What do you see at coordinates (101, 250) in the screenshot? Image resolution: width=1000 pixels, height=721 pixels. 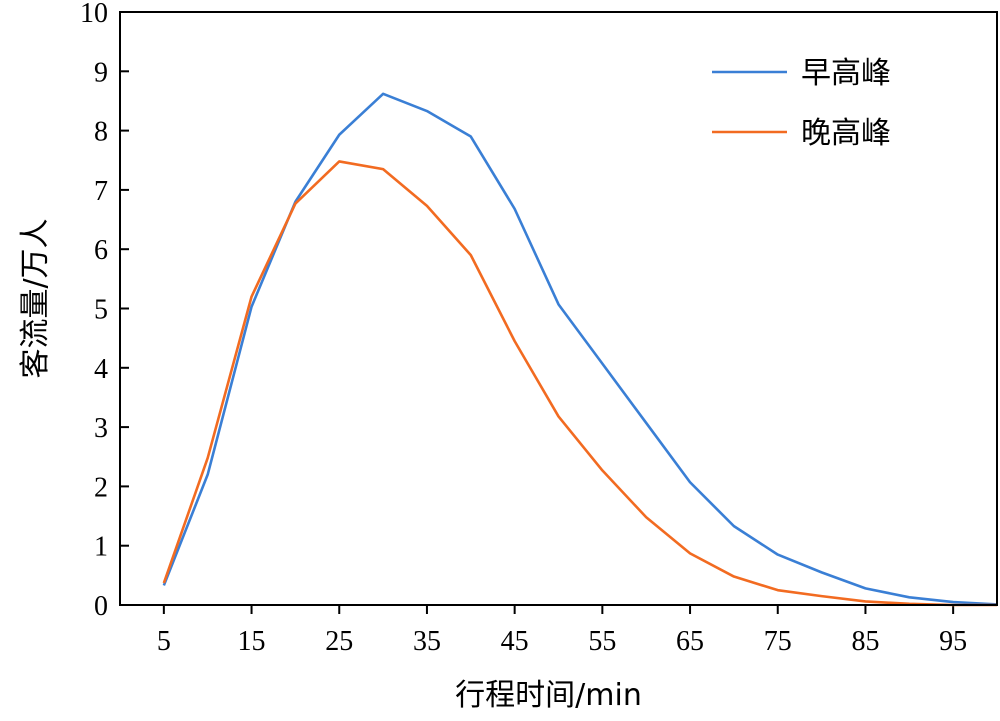 I see `y-tick-label: 6` at bounding box center [101, 250].